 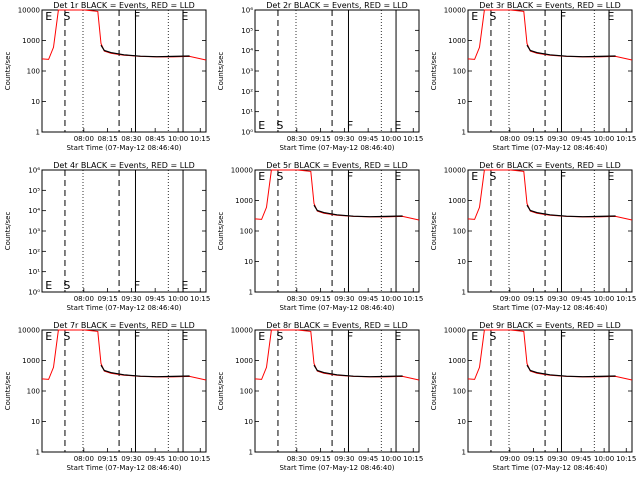 I want to click on panel-title: Det 1r BLACK = Events, RED = LLD, so click(x=124, y=5).